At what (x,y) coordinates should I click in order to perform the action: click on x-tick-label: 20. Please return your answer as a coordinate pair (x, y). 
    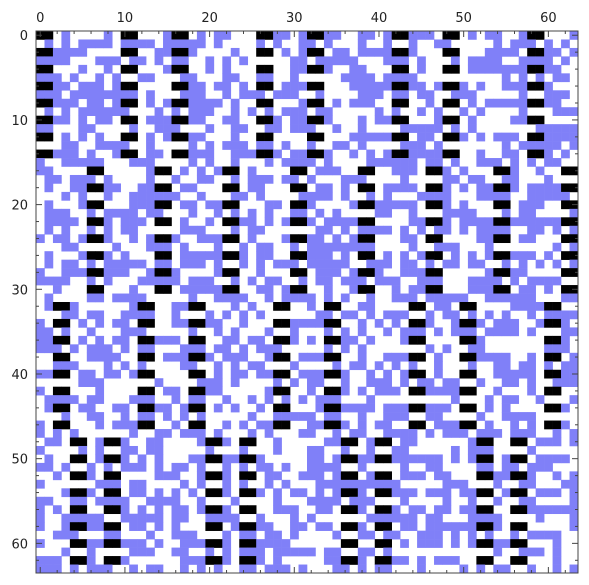
    Looking at the image, I should click on (209, 18).